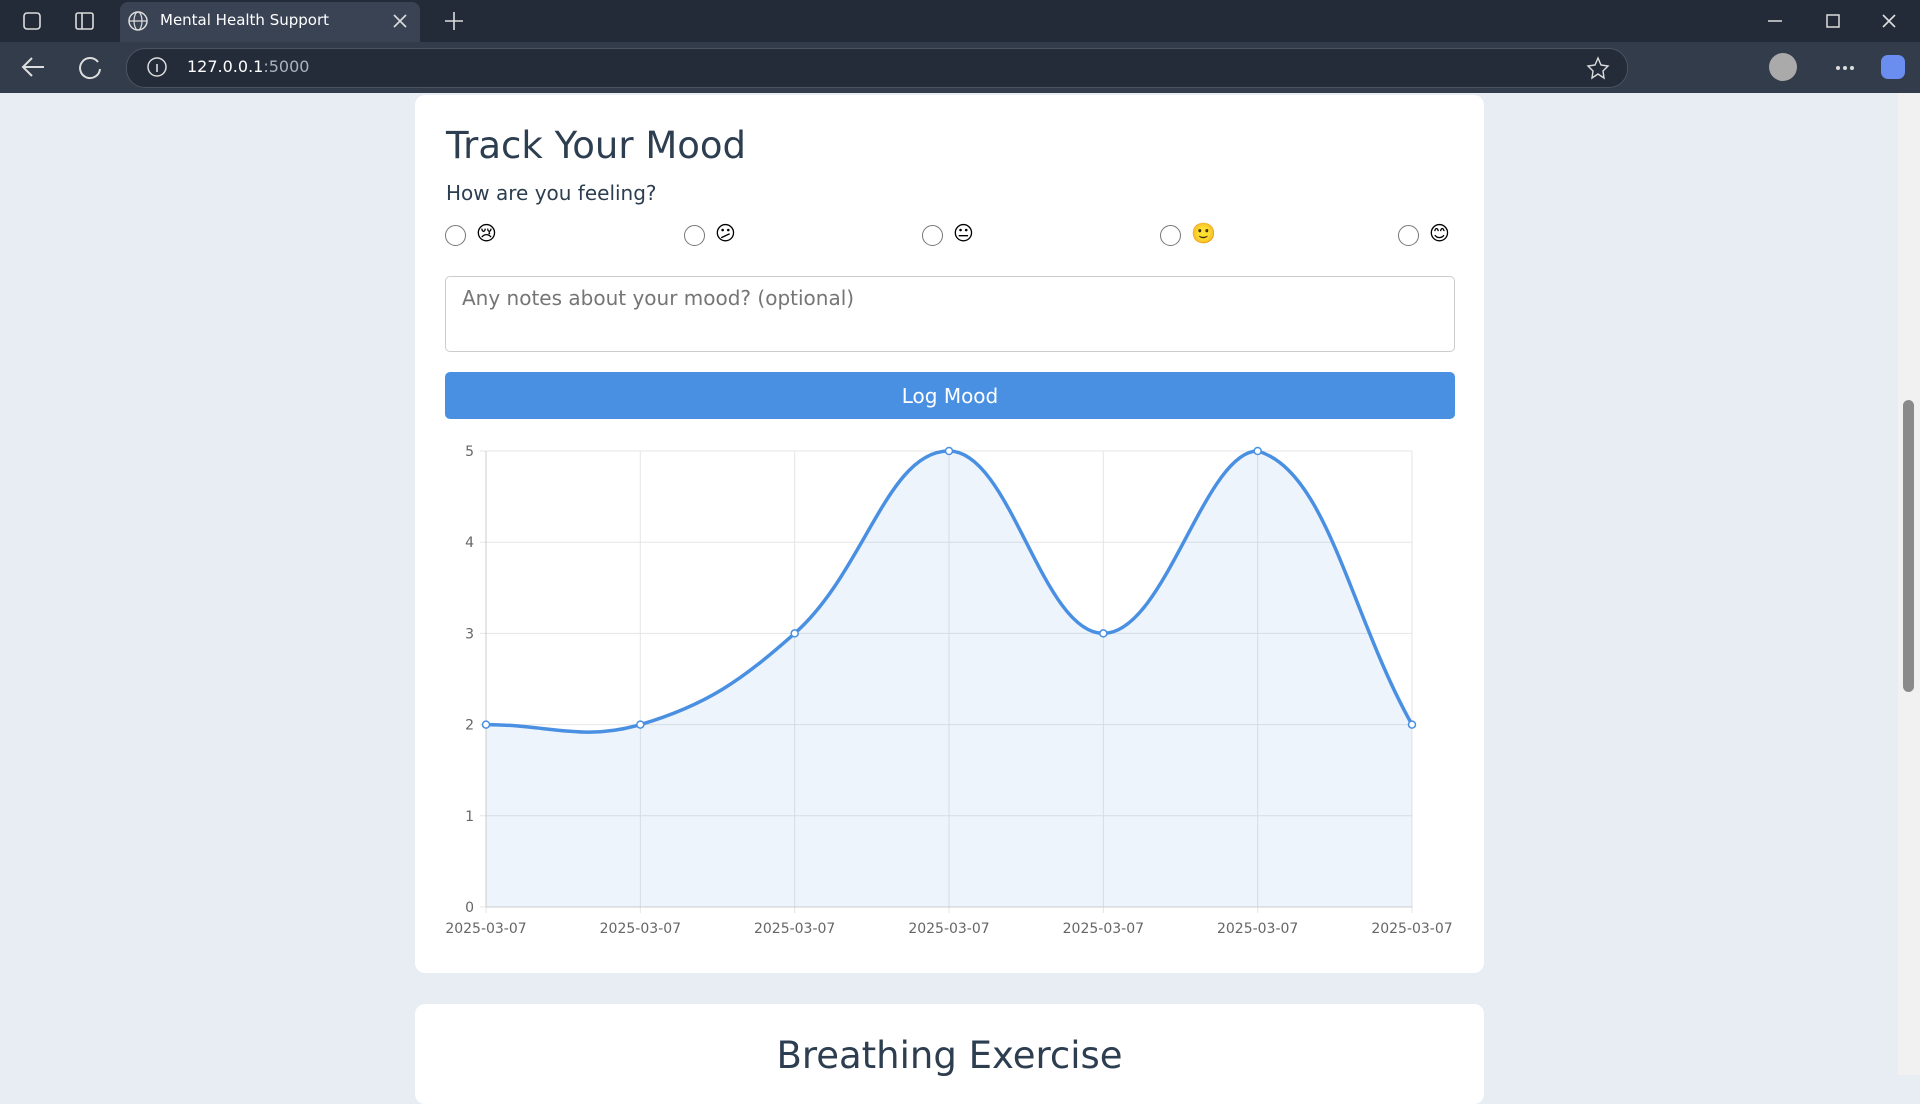  Describe the element at coordinates (486, 233) in the screenshot. I see `mood-emoji: 😢` at that location.